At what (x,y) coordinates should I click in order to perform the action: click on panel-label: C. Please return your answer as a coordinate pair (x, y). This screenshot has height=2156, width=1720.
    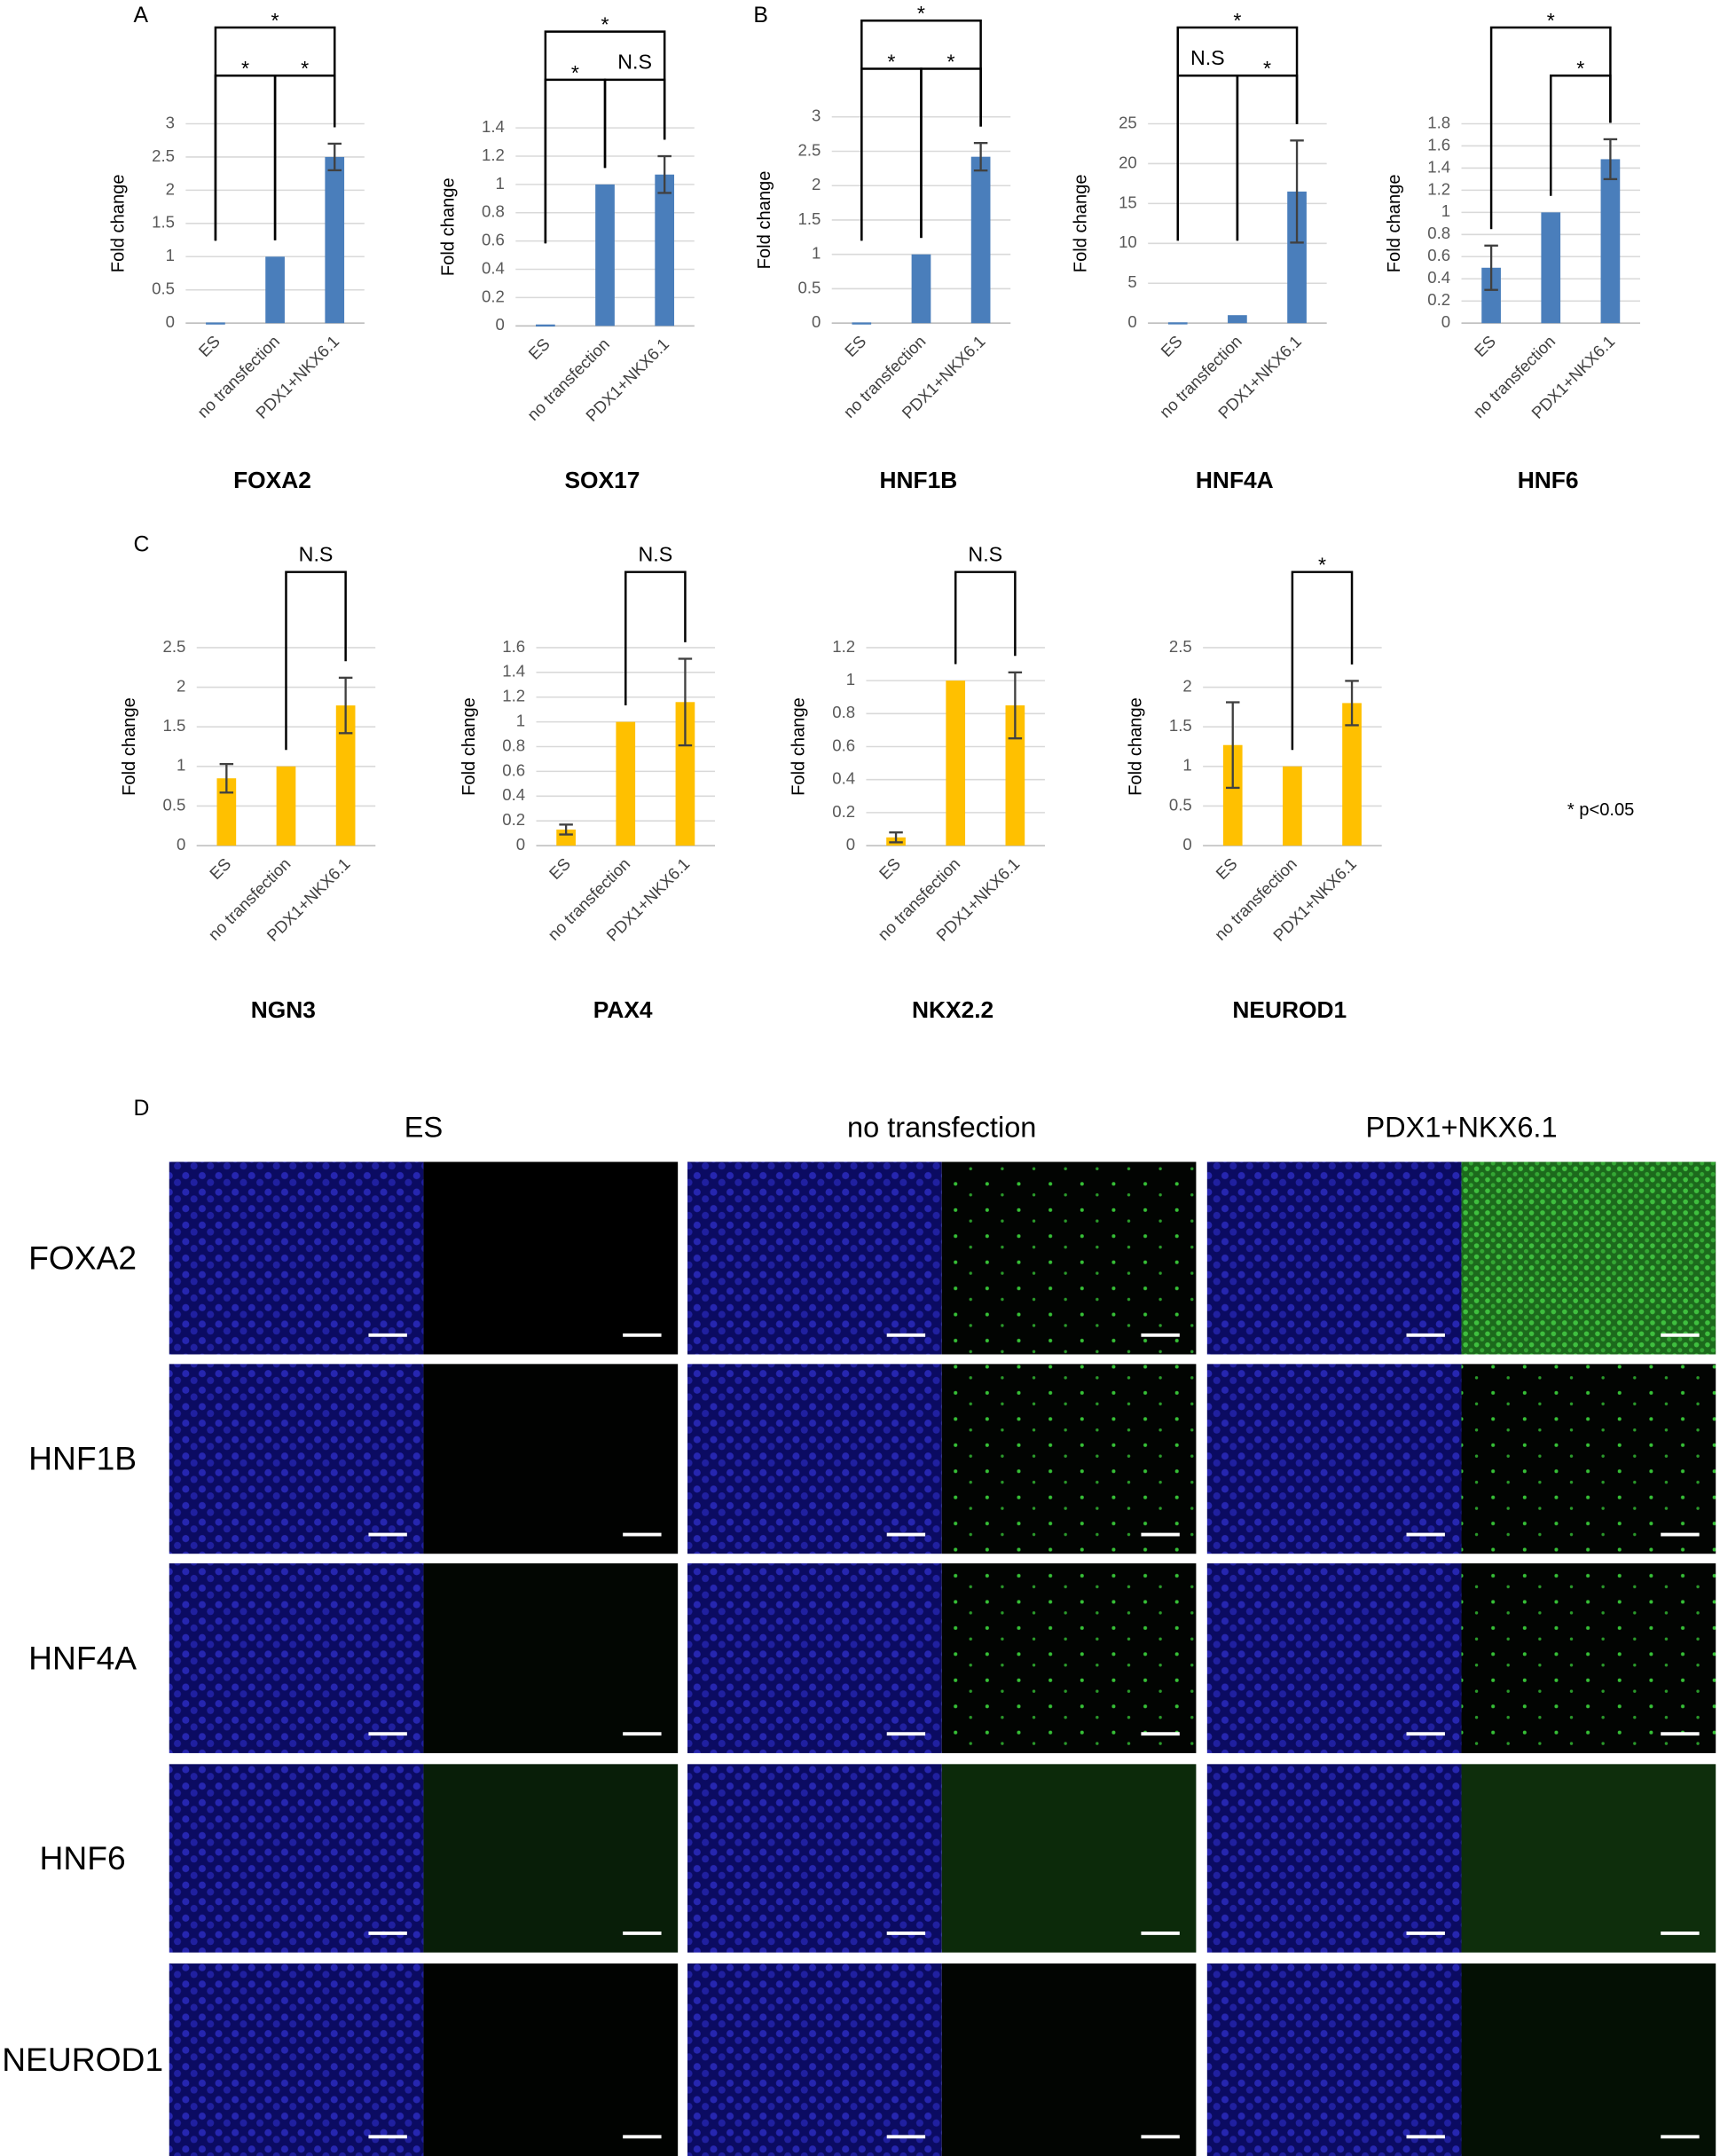
    Looking at the image, I should click on (141, 544).